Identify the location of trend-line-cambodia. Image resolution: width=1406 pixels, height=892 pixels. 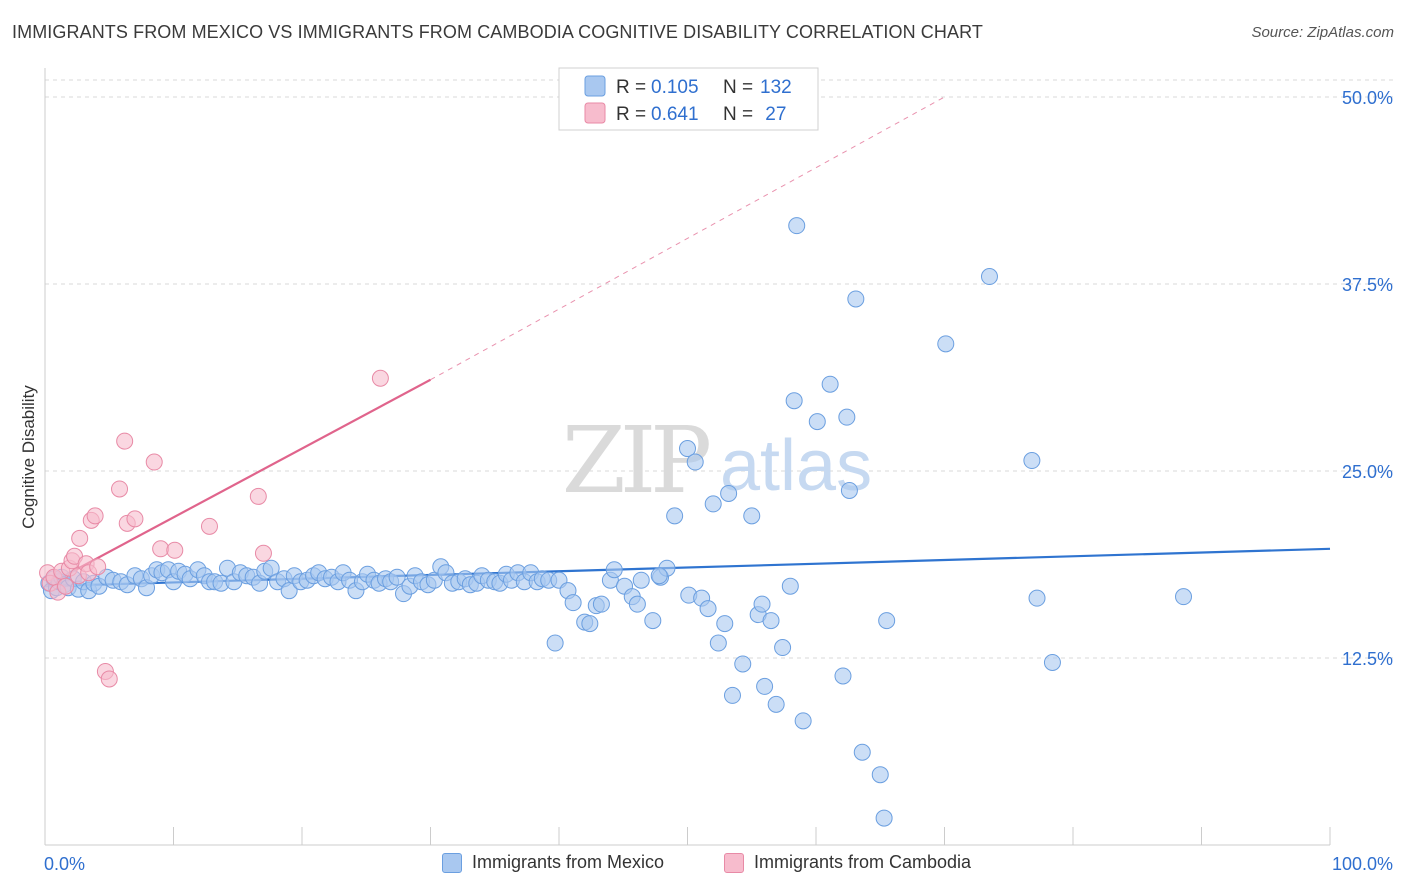
(238, 483).